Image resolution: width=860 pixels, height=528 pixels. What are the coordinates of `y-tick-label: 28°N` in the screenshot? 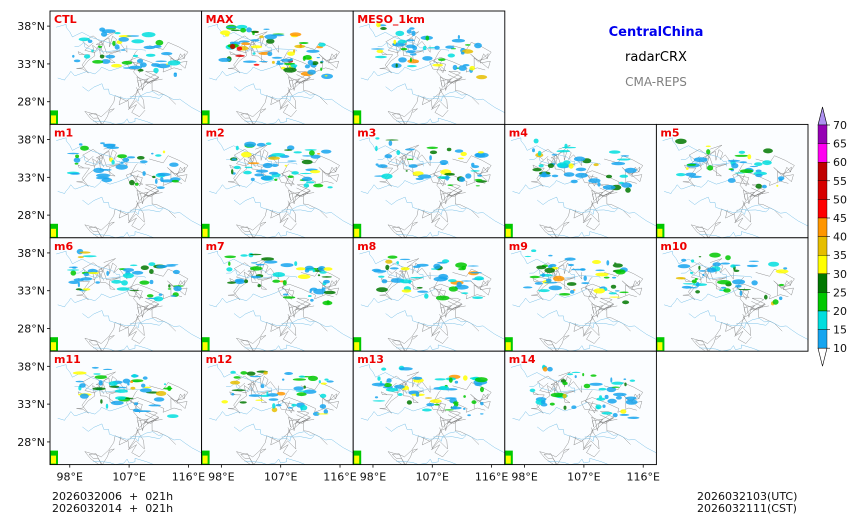 It's located at (31, 329).